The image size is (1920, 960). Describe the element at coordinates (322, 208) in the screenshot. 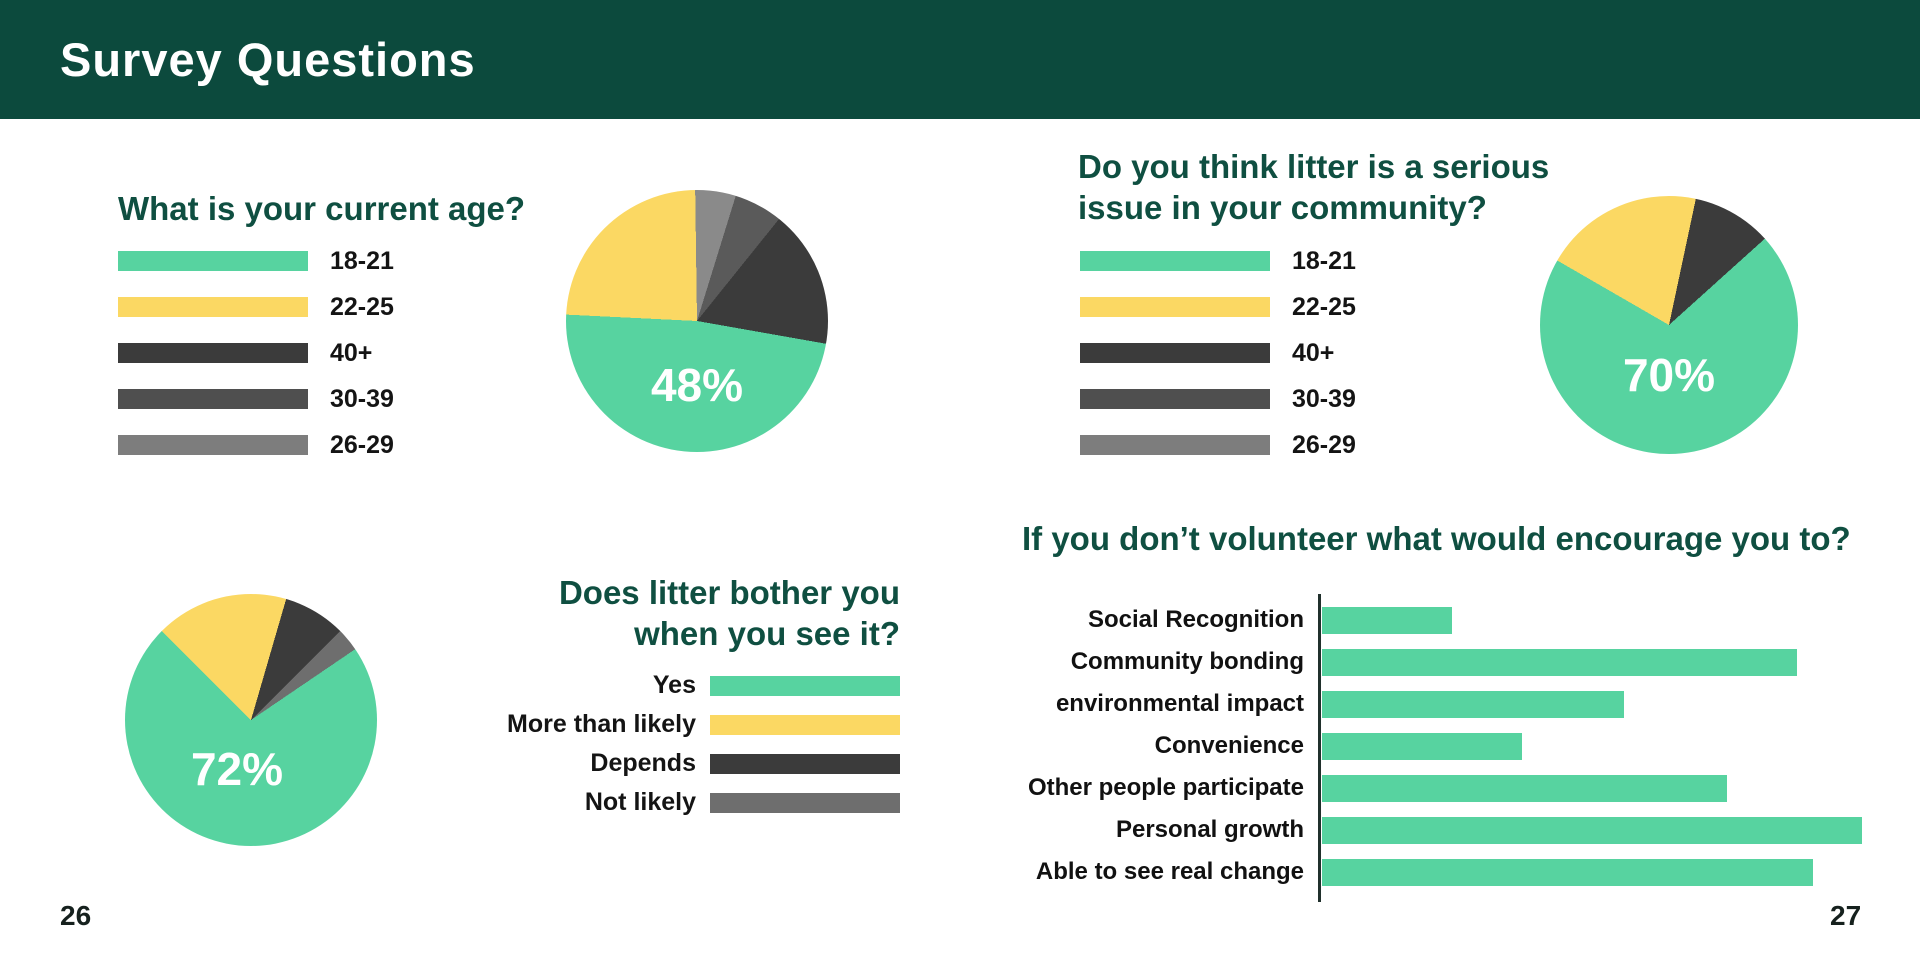

I see `question-age: What is your current age?` at that location.